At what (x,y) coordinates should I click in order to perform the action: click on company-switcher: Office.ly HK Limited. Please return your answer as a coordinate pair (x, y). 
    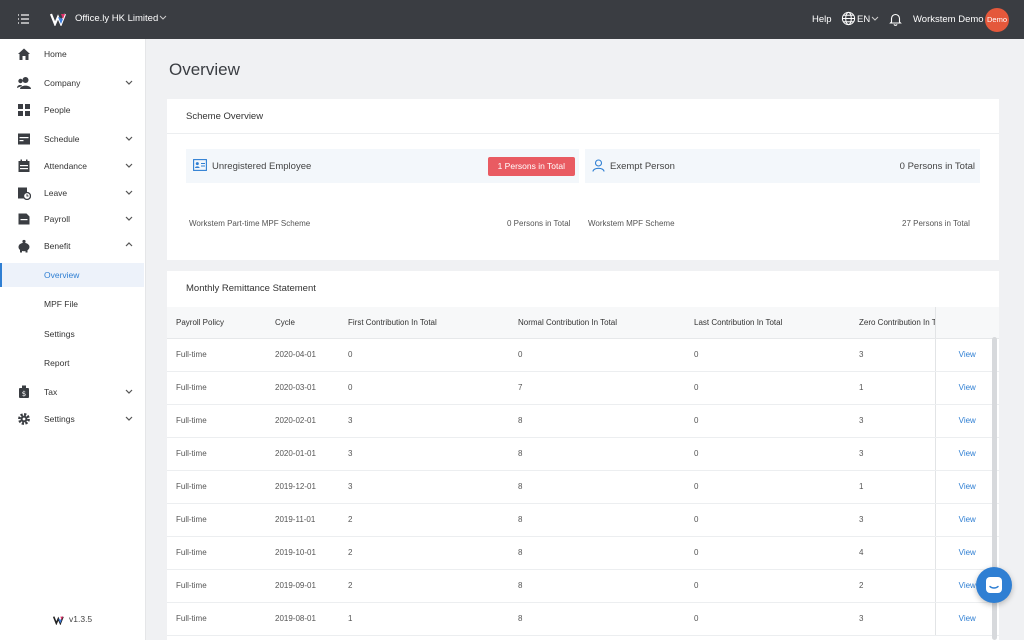
    Looking at the image, I should click on (117, 18).